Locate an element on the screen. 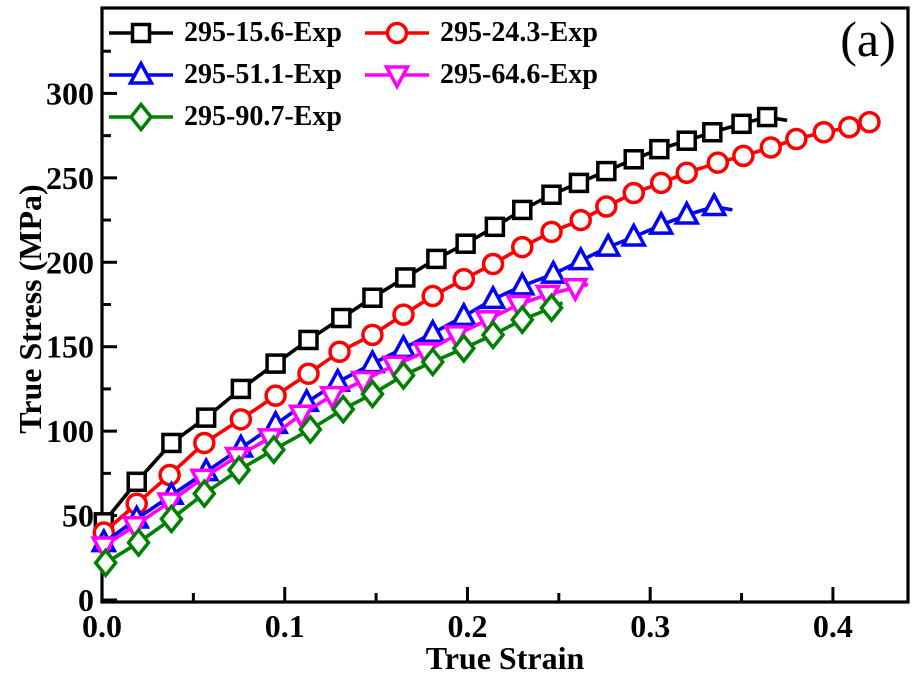 This screenshot has height=687, width=917. legend-diamond-marker-icon is located at coordinates (141, 117).